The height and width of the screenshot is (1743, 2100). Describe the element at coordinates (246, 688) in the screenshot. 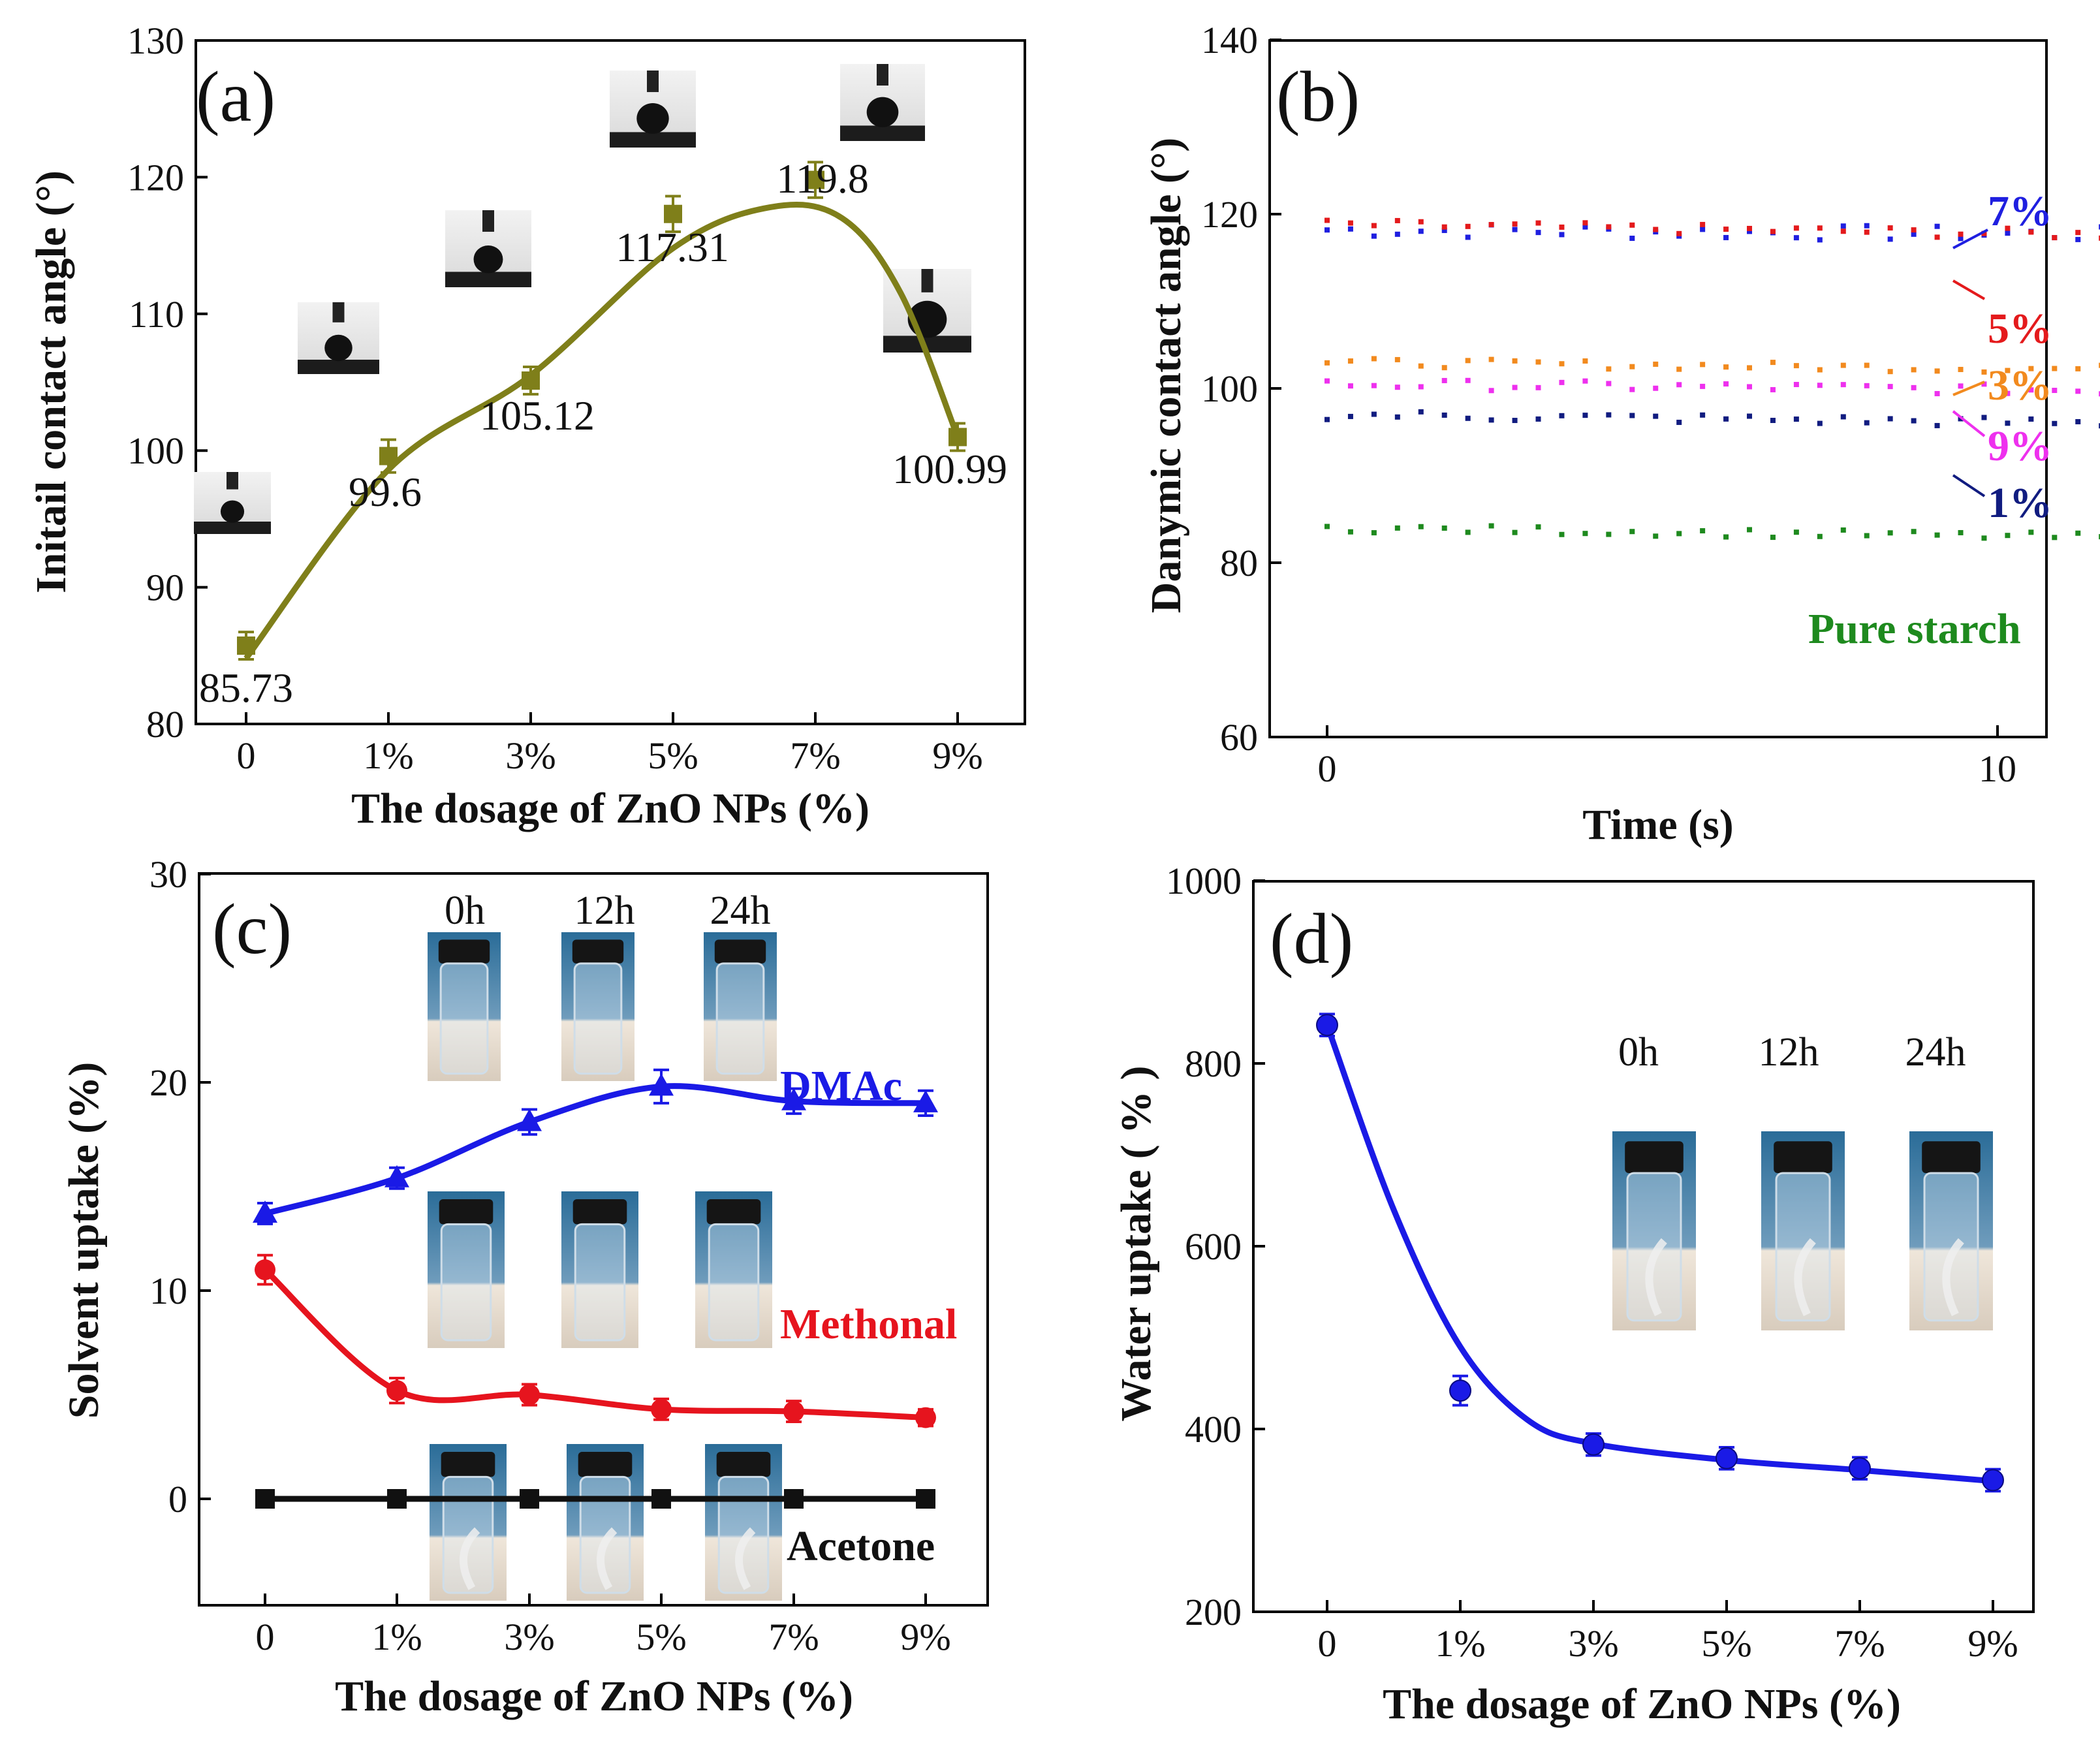

I see `panel-a-data-label: 85.73` at that location.